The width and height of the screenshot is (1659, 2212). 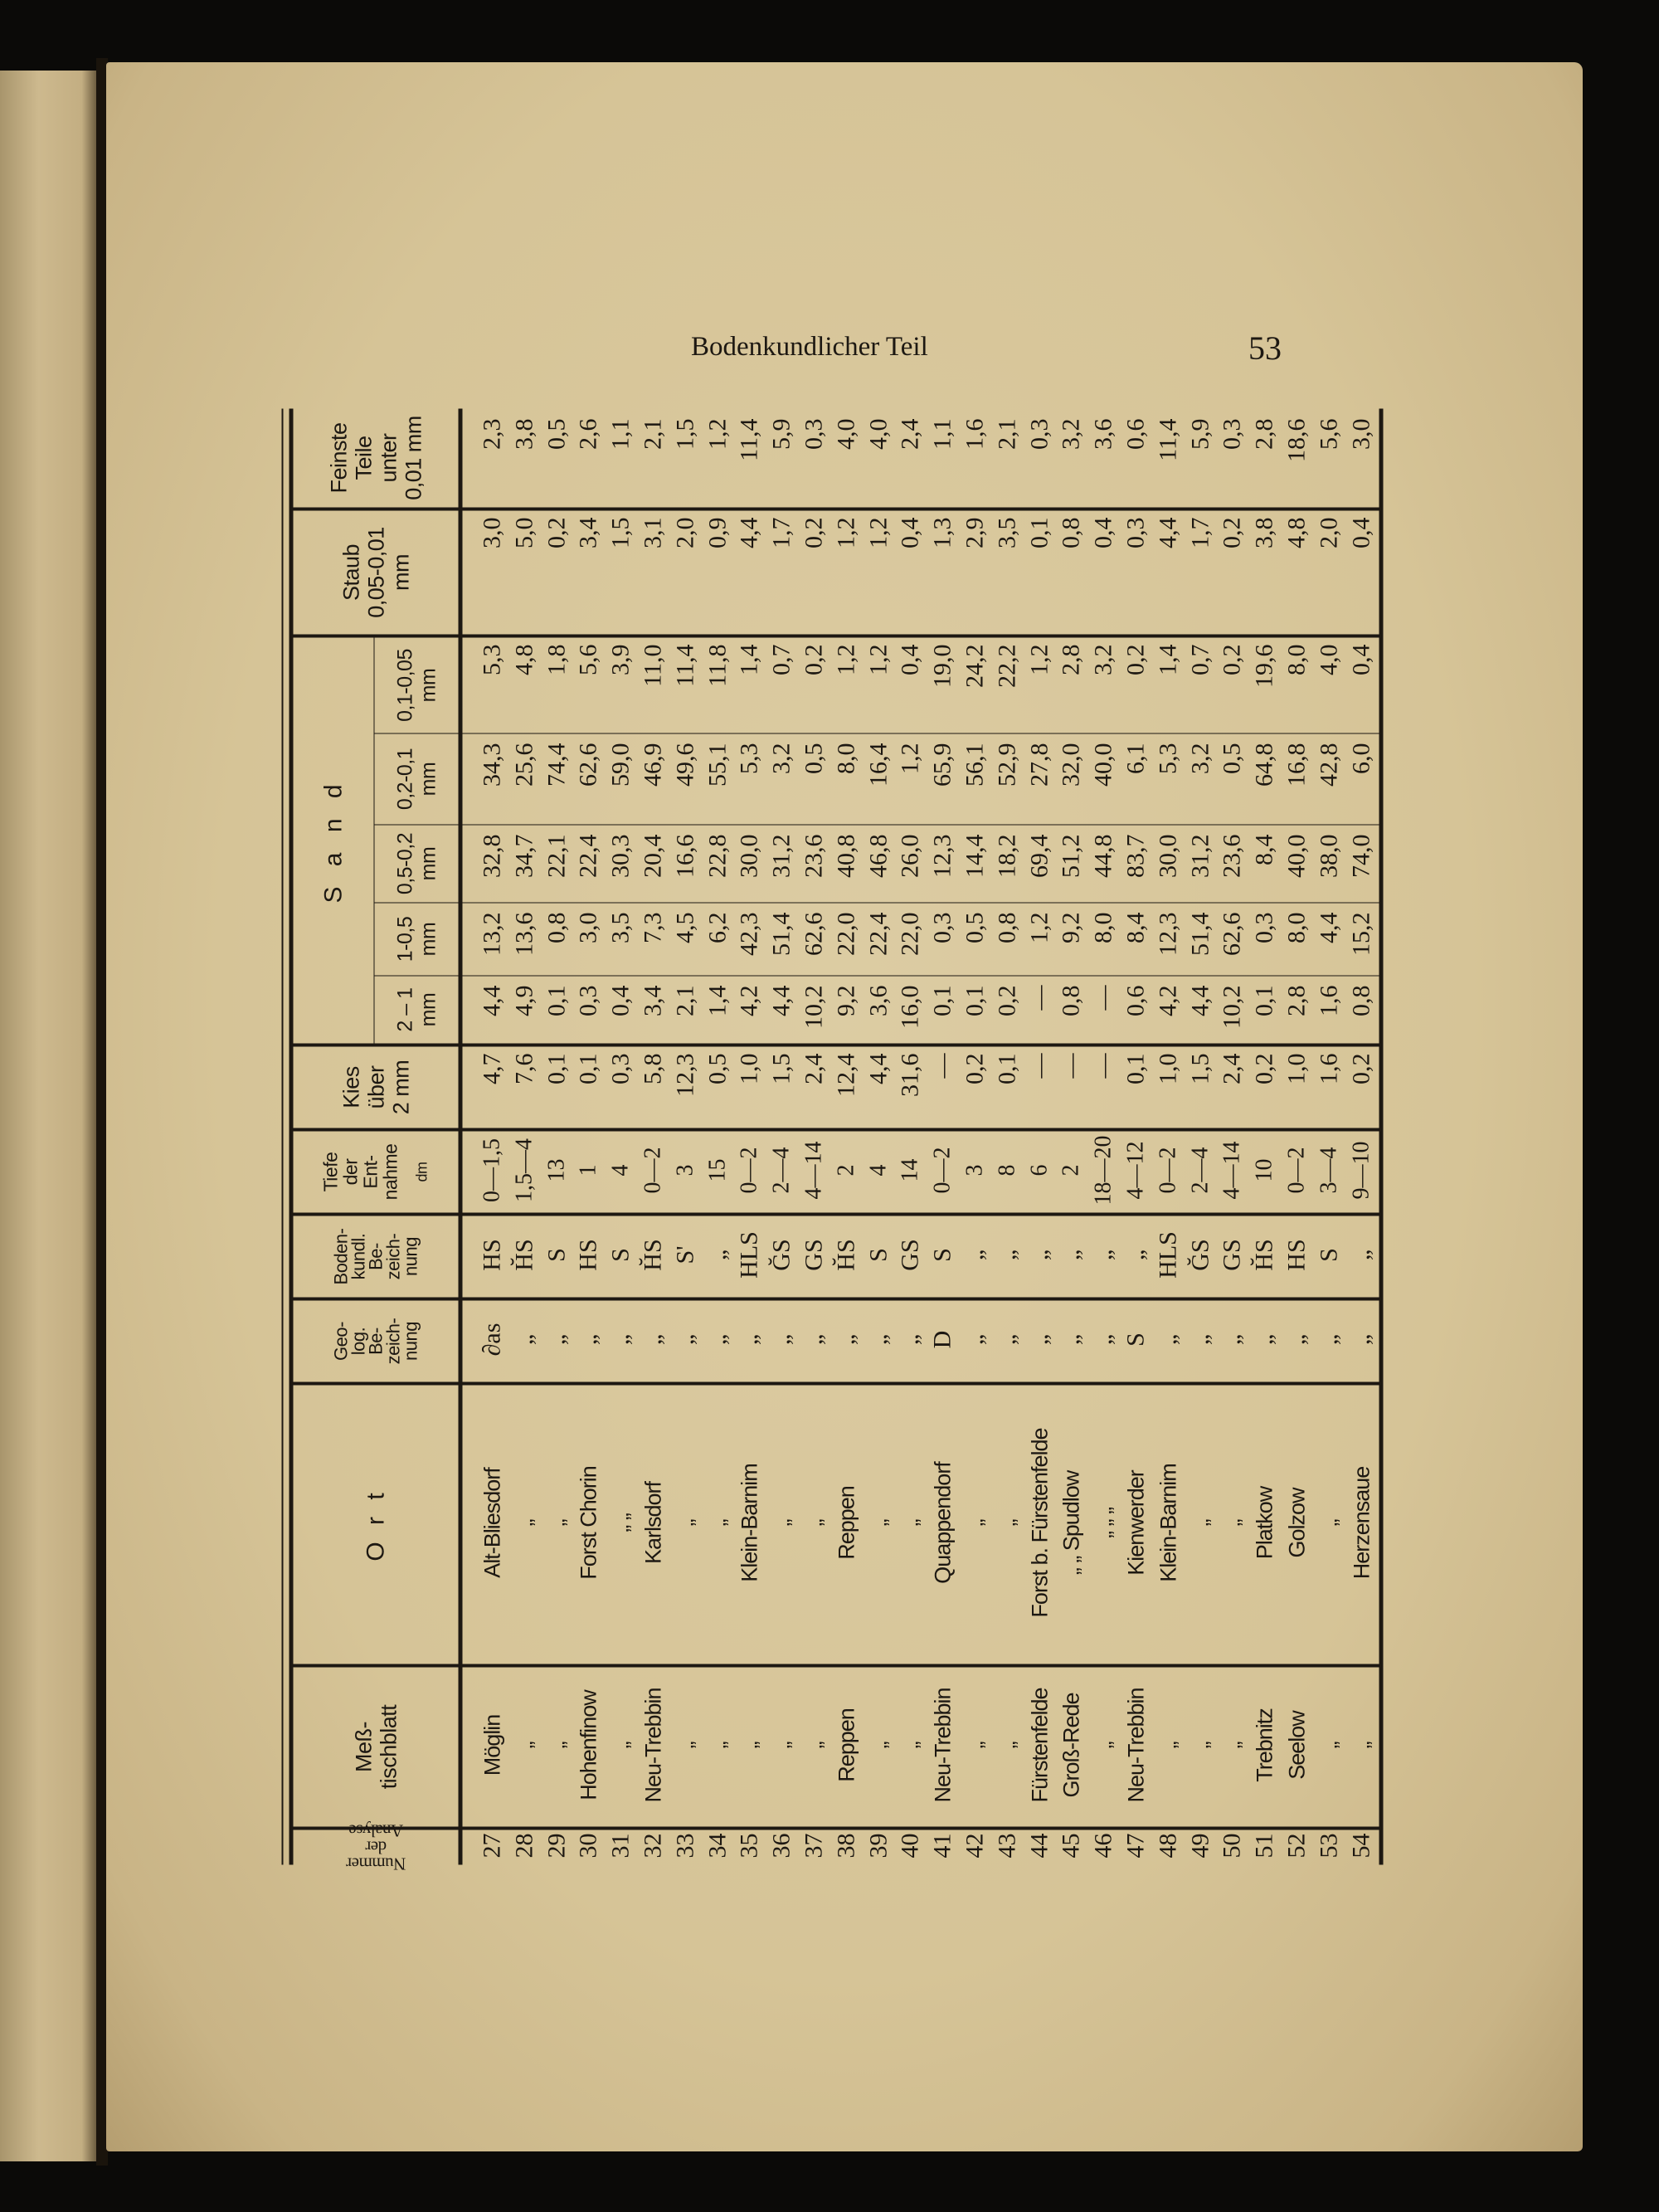 What do you see at coordinates (717, 928) in the screenshot?
I see `cell-sand-1-05: 6,2` at bounding box center [717, 928].